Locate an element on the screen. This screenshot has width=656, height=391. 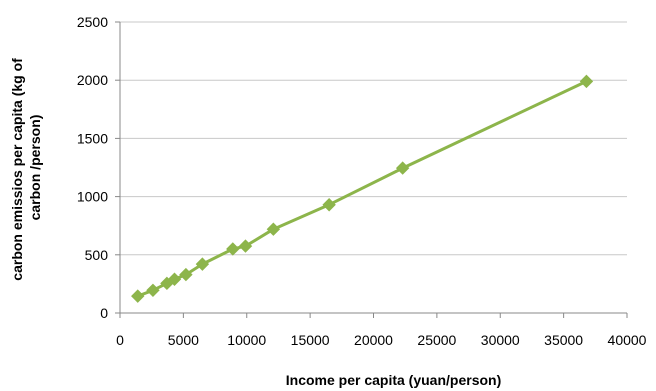
x-tick-label: 35000 is located at coordinates (563, 340).